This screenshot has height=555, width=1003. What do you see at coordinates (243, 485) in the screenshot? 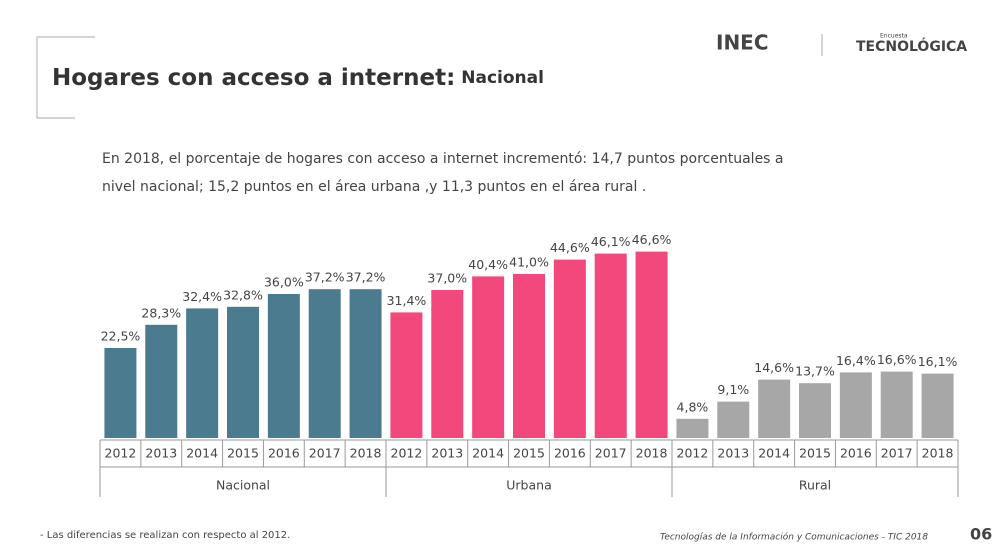
I see `group-label: Nacional` at bounding box center [243, 485].